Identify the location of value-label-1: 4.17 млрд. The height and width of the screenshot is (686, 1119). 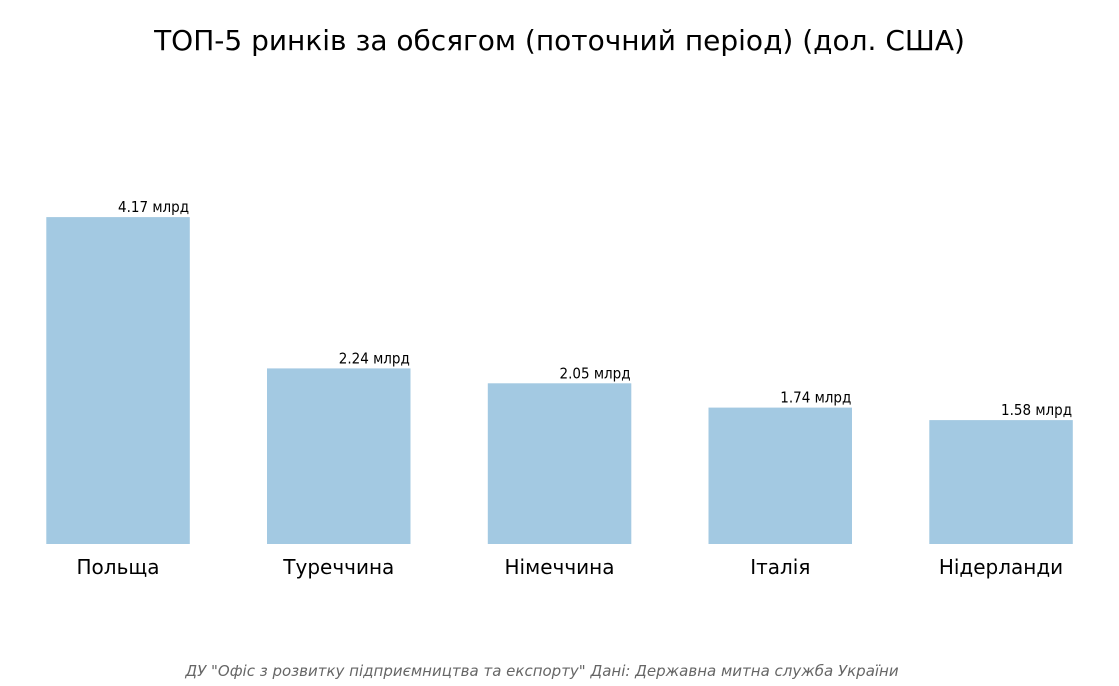
(153, 207).